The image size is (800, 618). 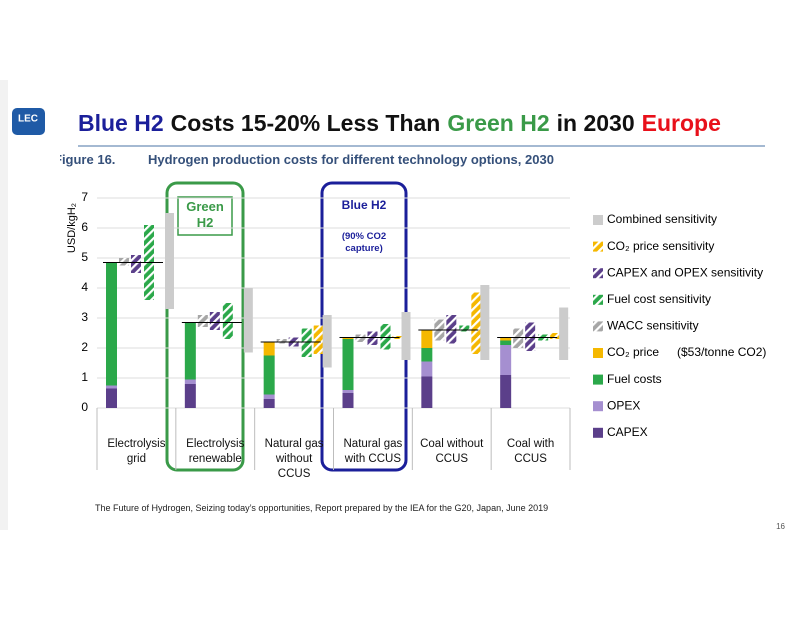 I want to click on x-tick-label: Electrolysis grid, so click(x=136, y=451).